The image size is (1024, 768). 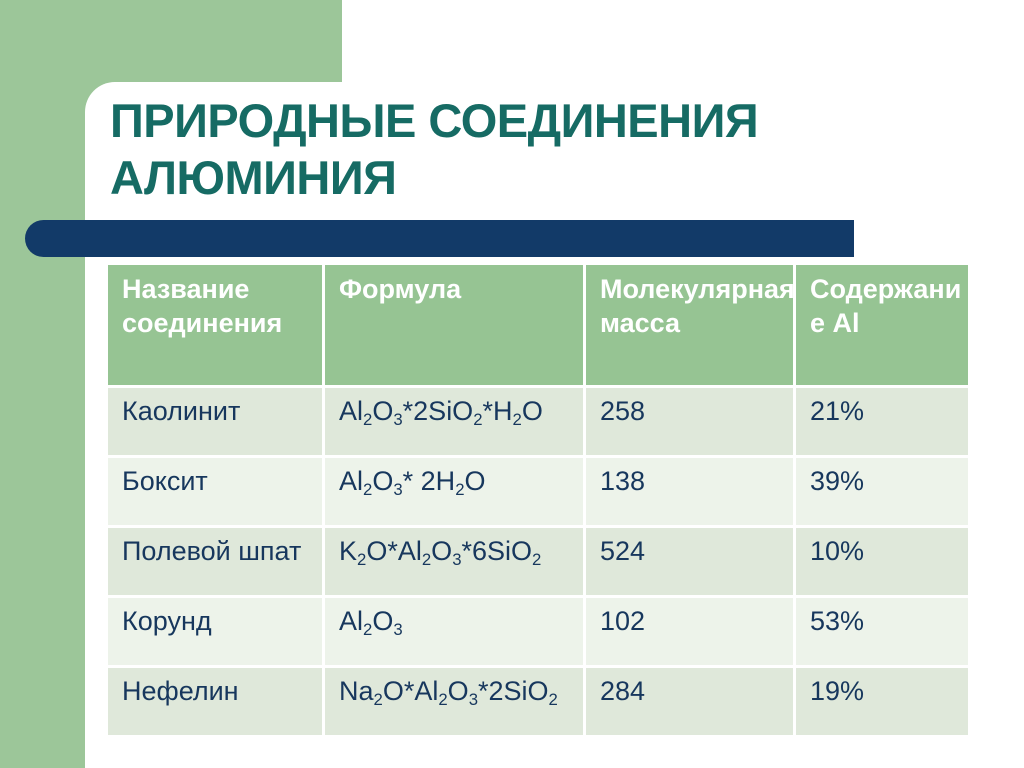 What do you see at coordinates (882, 491) in the screenshot?
I see `cell-al-content: 39%` at bounding box center [882, 491].